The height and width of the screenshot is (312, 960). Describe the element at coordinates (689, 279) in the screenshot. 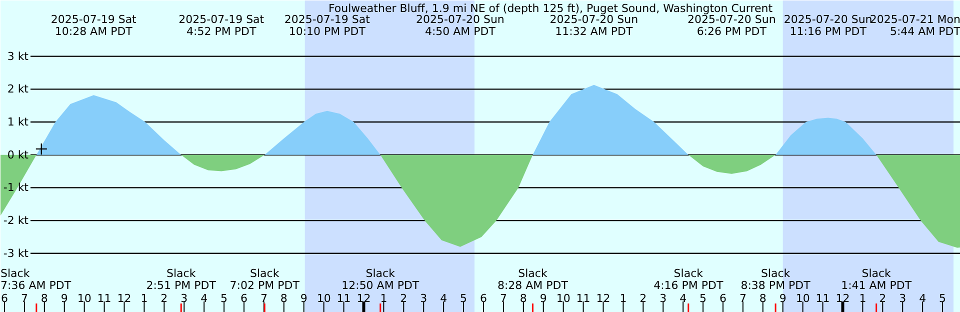

I see `annotation: Slack 4:16 PM PDT` at that location.